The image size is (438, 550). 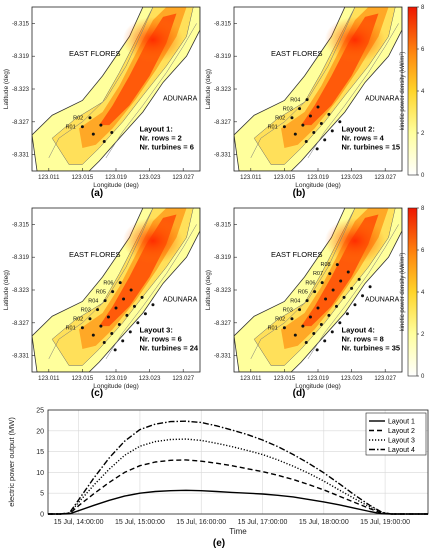 What do you see at coordinates (238, 531) in the screenshot?
I see `x-axis-label: Time` at bounding box center [238, 531].